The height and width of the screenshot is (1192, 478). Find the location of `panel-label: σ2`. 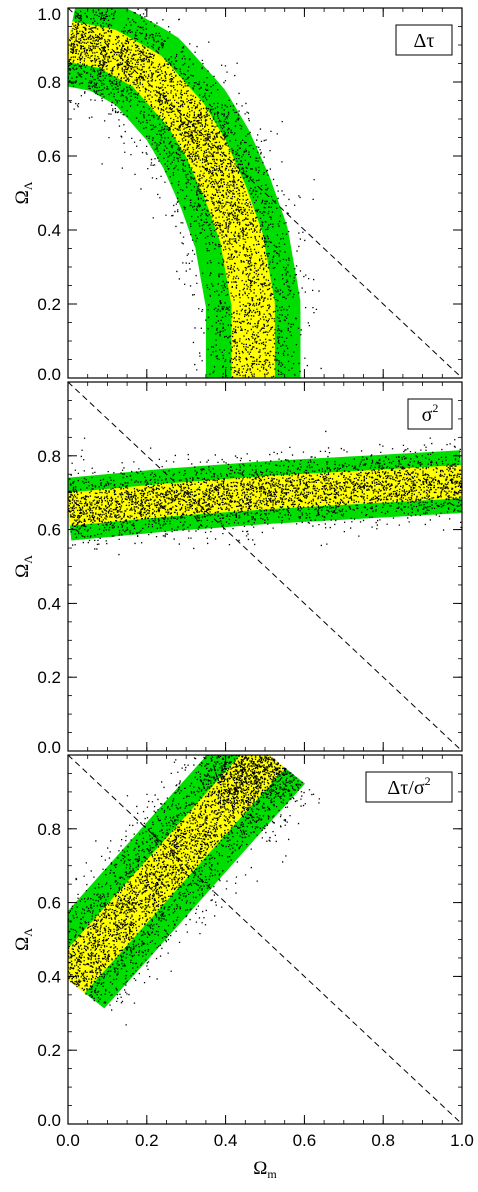

panel-label: σ2 is located at coordinates (430, 413).